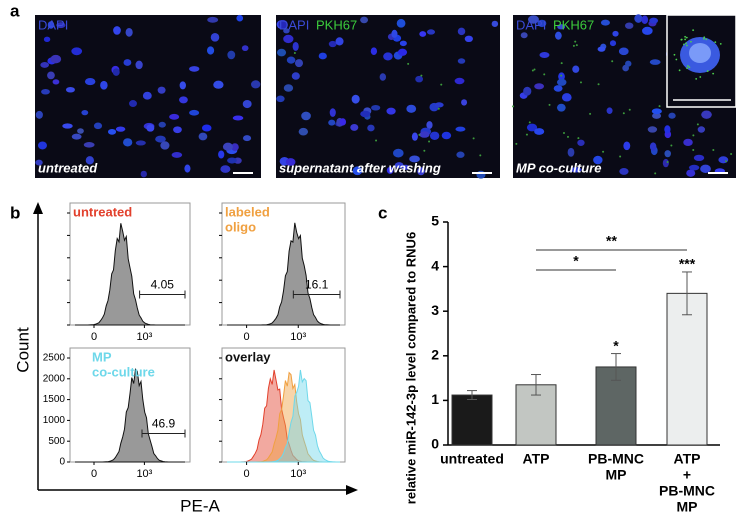 The image size is (739, 520). Describe the element at coordinates (68, 167) in the screenshot. I see `image-caption: untreated` at that location.